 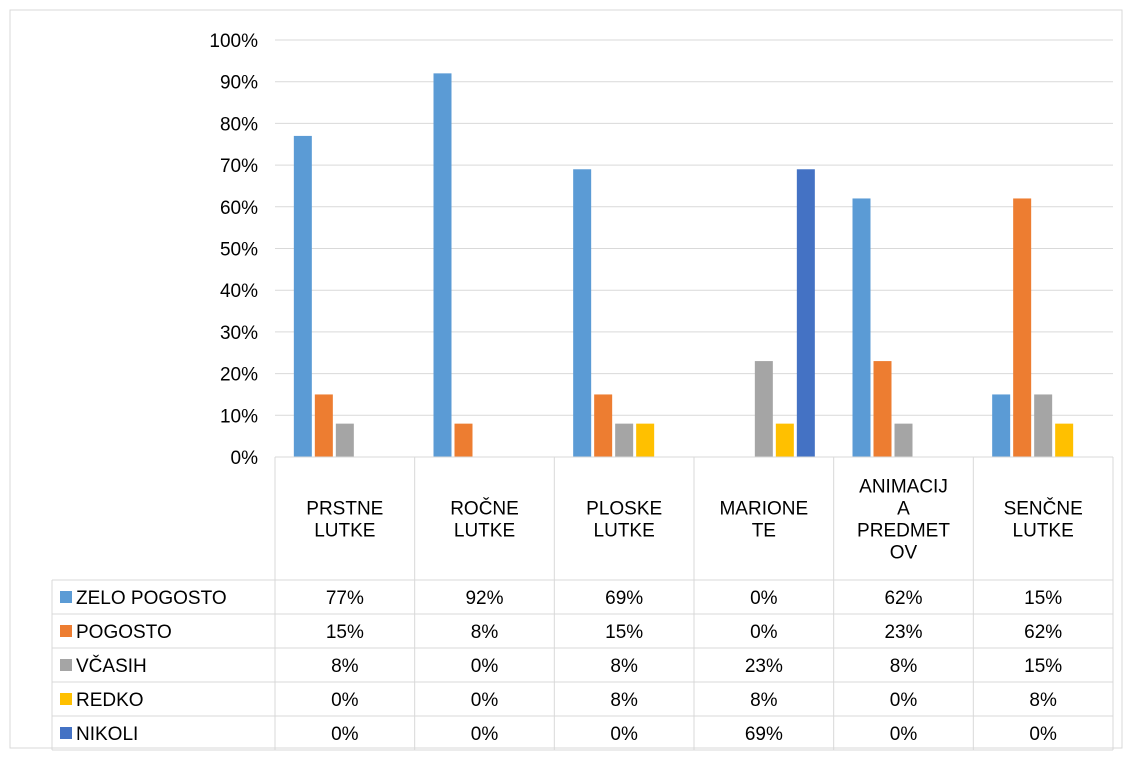 I want to click on y-tick-label: 0%, so click(x=245, y=458).